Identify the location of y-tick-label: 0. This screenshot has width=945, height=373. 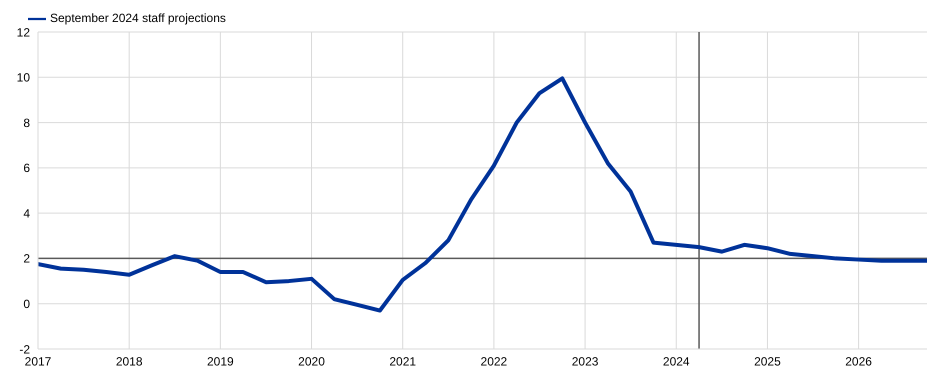
(26, 303).